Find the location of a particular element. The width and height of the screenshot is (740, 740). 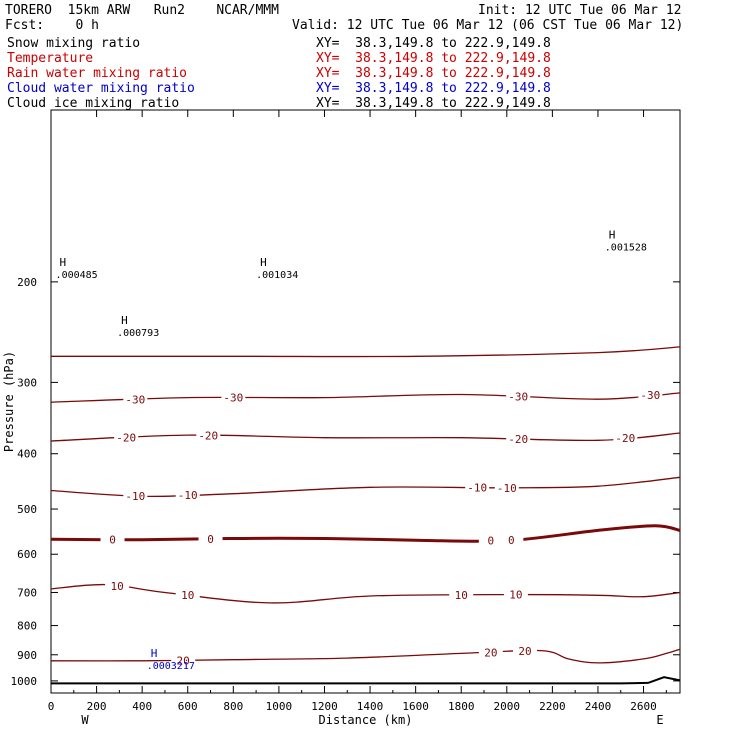

y-tick-label: 500 is located at coordinates (27, 509).